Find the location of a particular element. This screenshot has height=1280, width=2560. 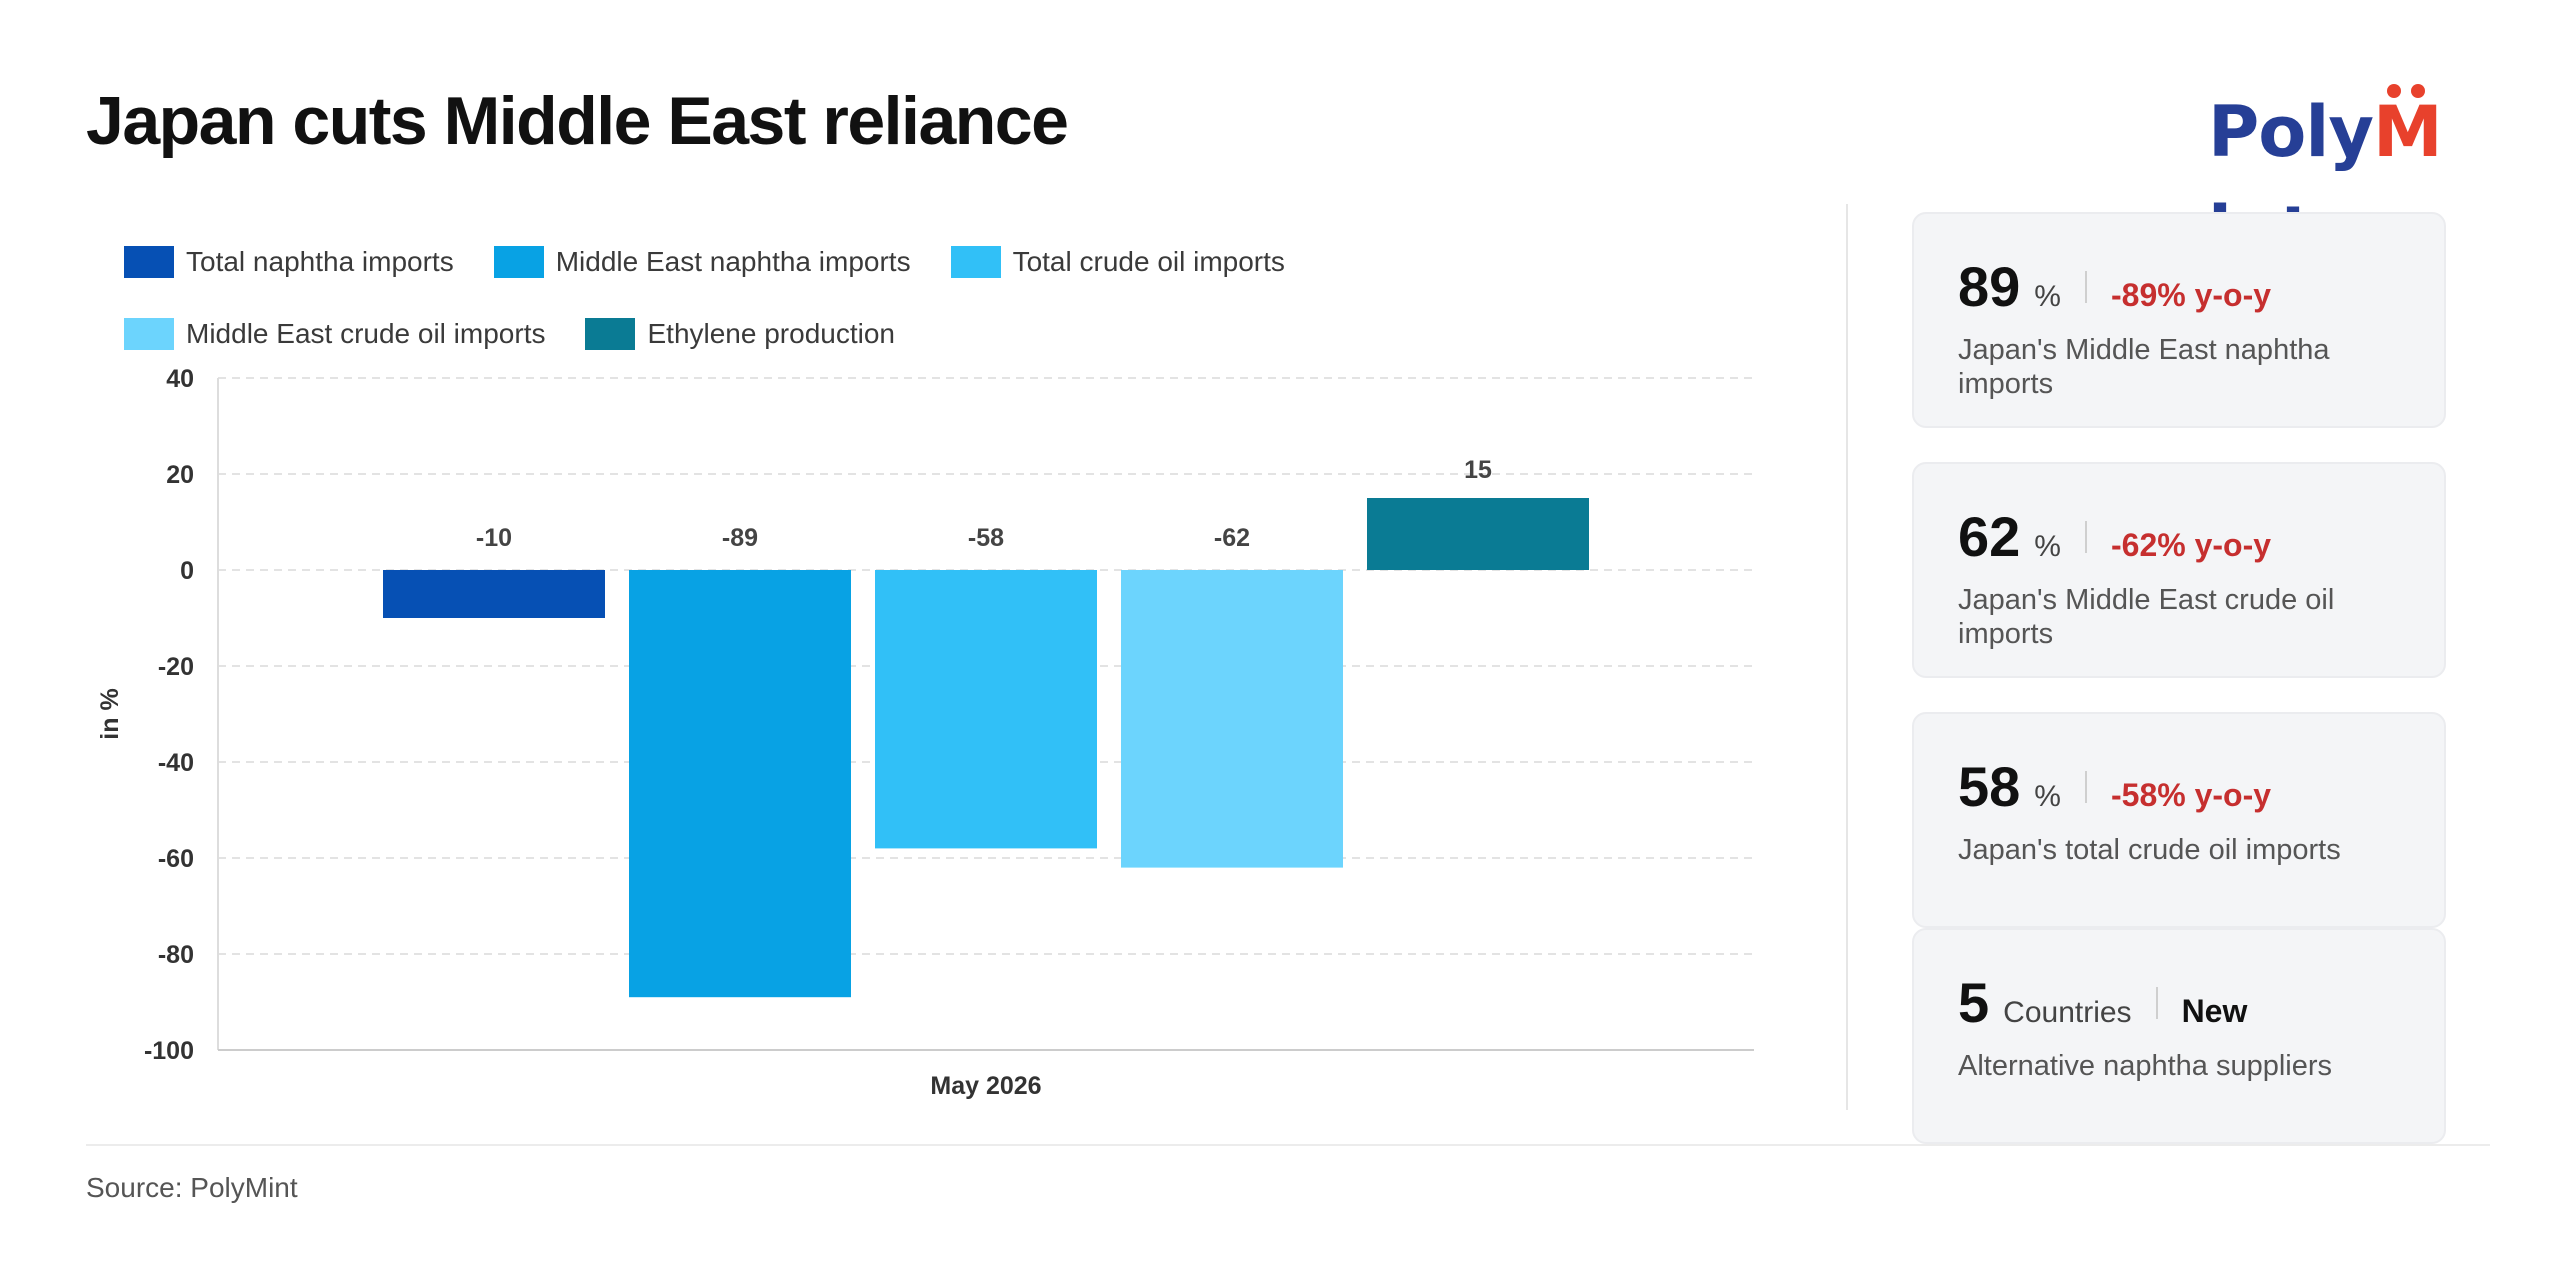

legend-label: Total naphtha imports is located at coordinates (320, 261).